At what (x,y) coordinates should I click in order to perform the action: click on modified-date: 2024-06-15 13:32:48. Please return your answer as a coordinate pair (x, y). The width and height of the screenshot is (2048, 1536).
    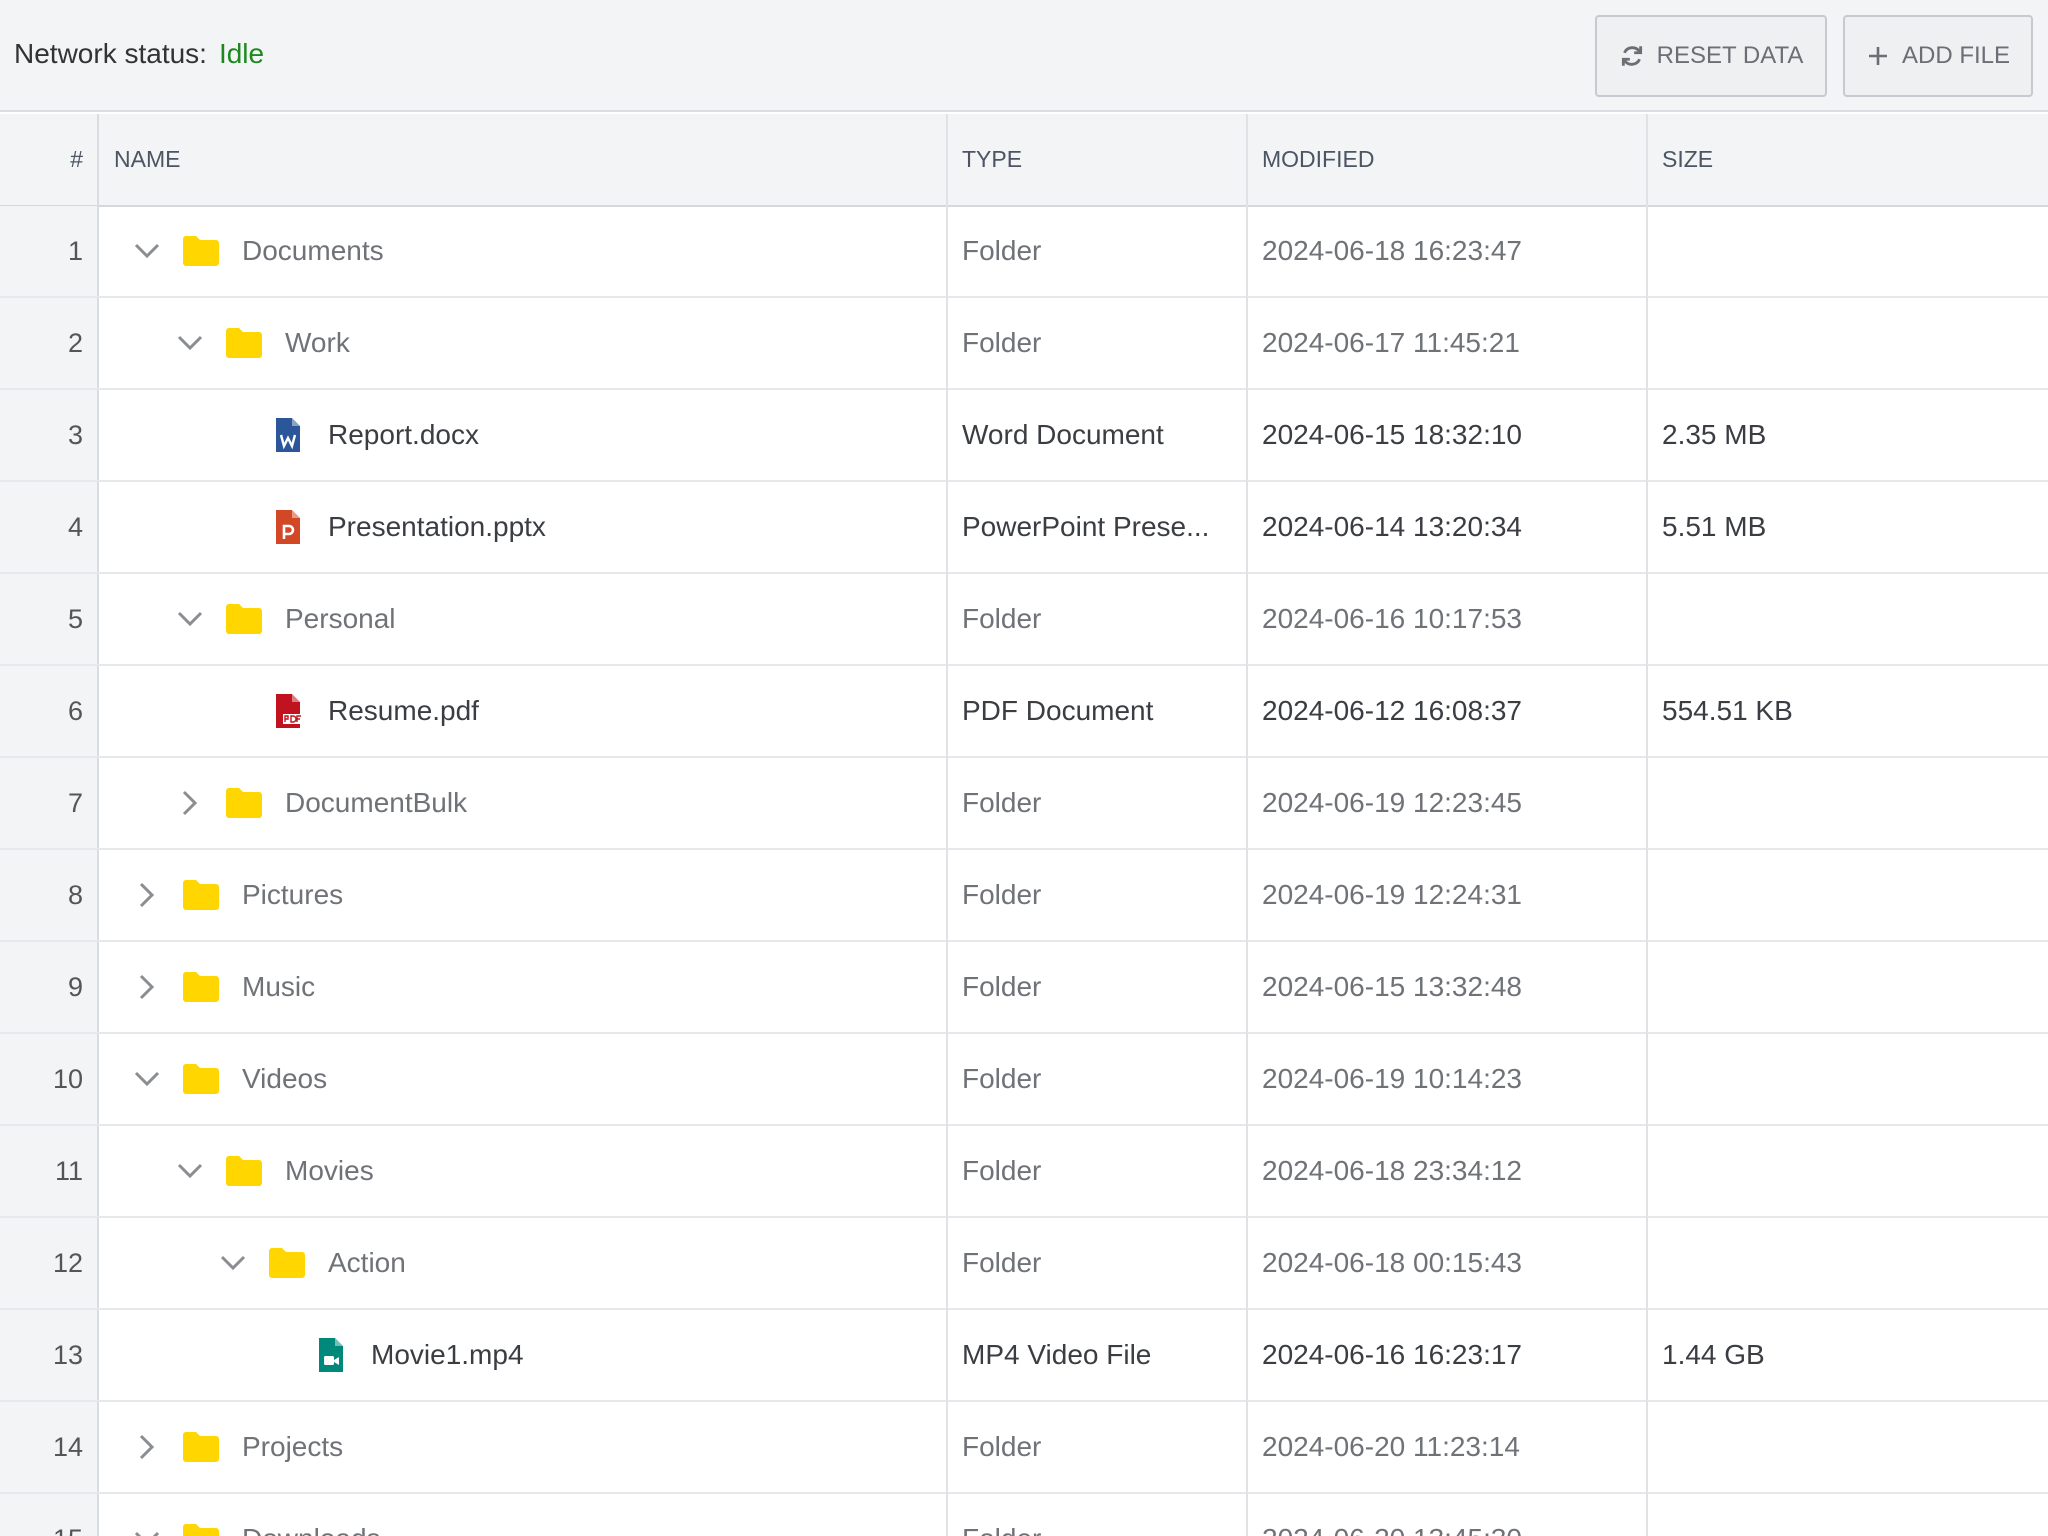
    Looking at the image, I should click on (1392, 986).